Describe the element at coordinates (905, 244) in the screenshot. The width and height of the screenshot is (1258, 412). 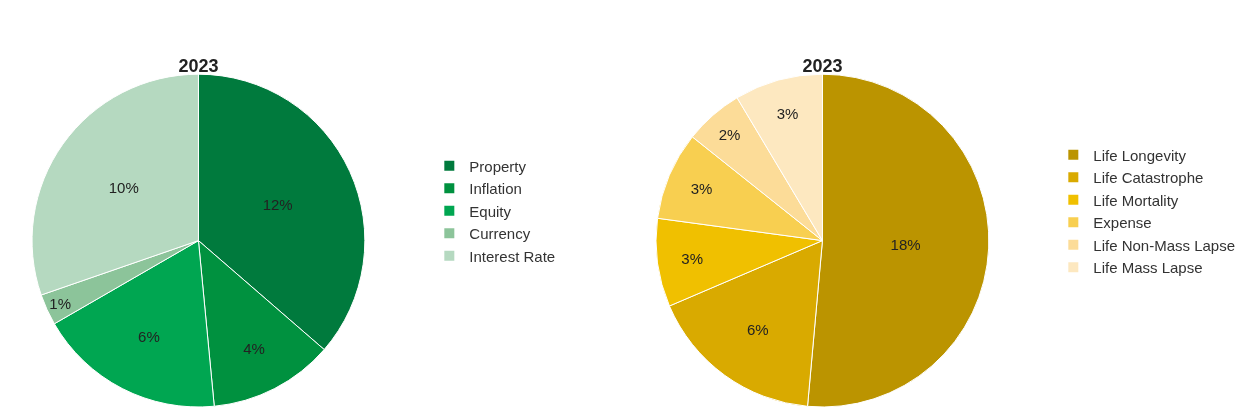
I see `data-label: 18%` at that location.